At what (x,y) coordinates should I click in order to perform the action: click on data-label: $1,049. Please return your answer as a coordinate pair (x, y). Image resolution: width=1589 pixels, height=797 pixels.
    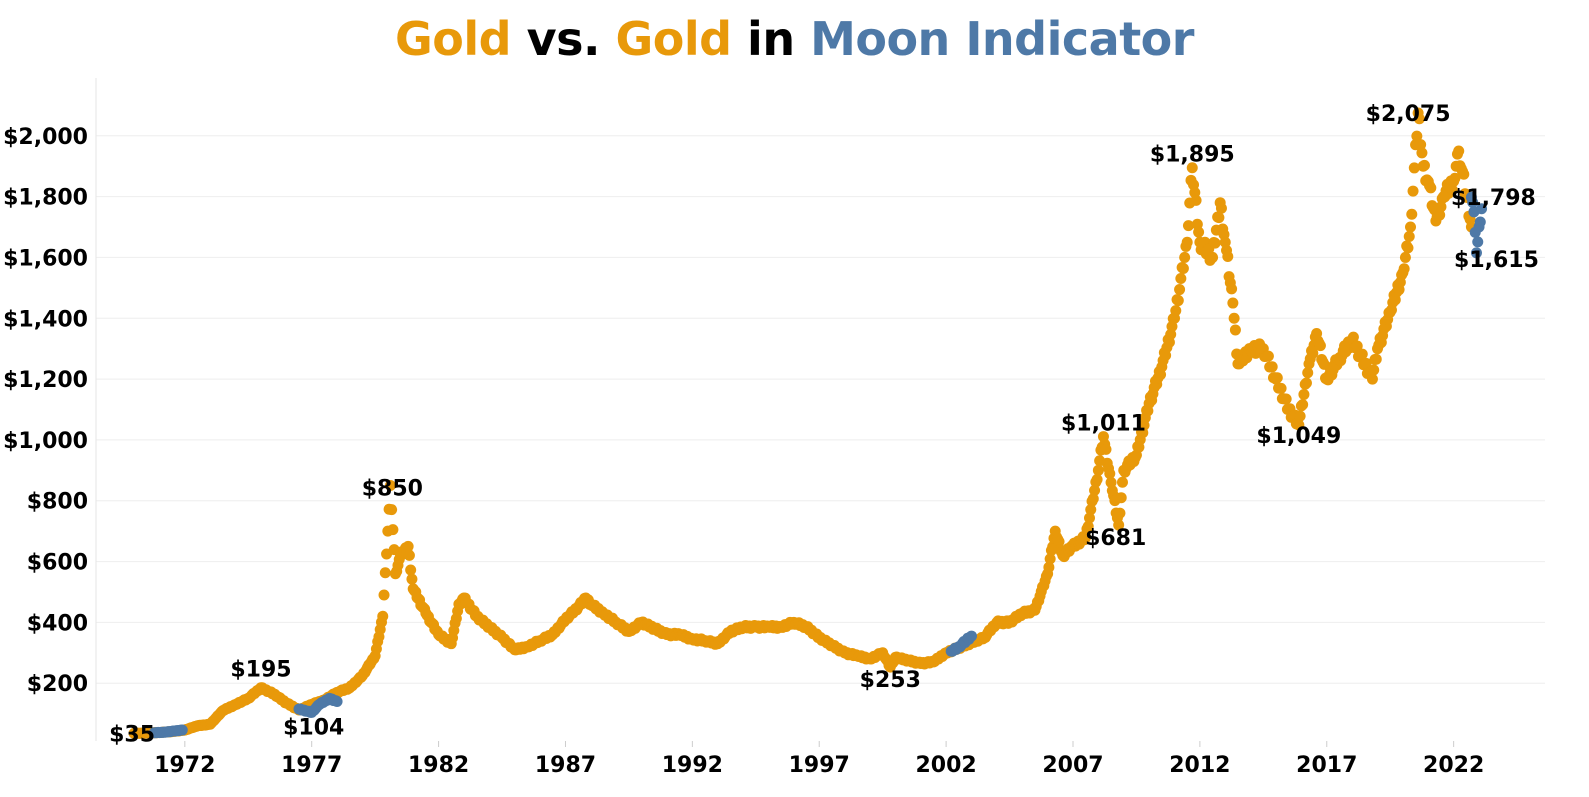
    Looking at the image, I should click on (1298, 436).